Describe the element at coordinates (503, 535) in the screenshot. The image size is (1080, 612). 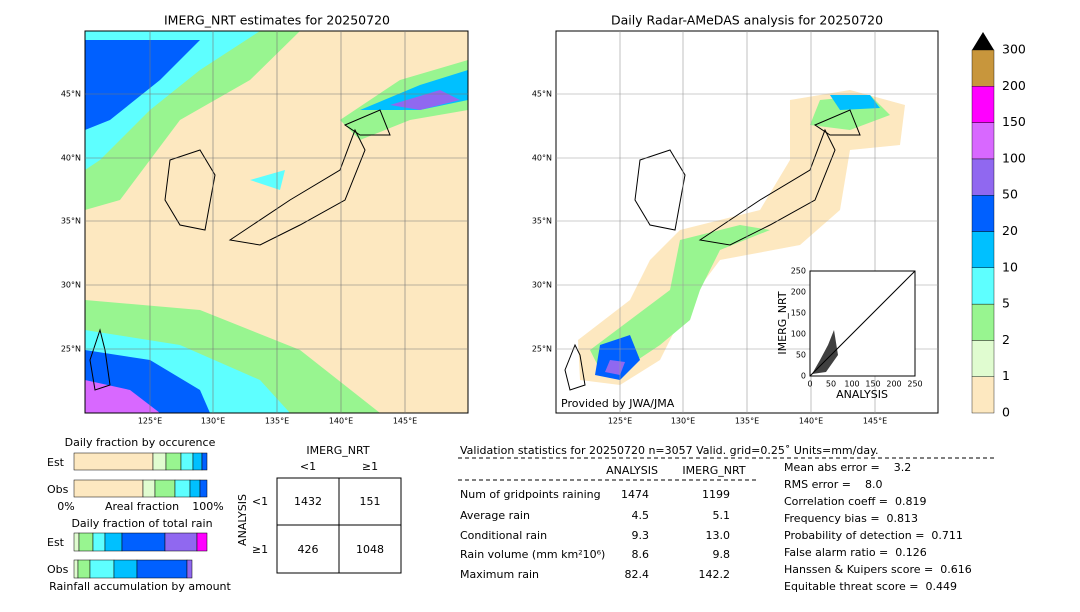
I see `stat-label: Conditional rain` at that location.